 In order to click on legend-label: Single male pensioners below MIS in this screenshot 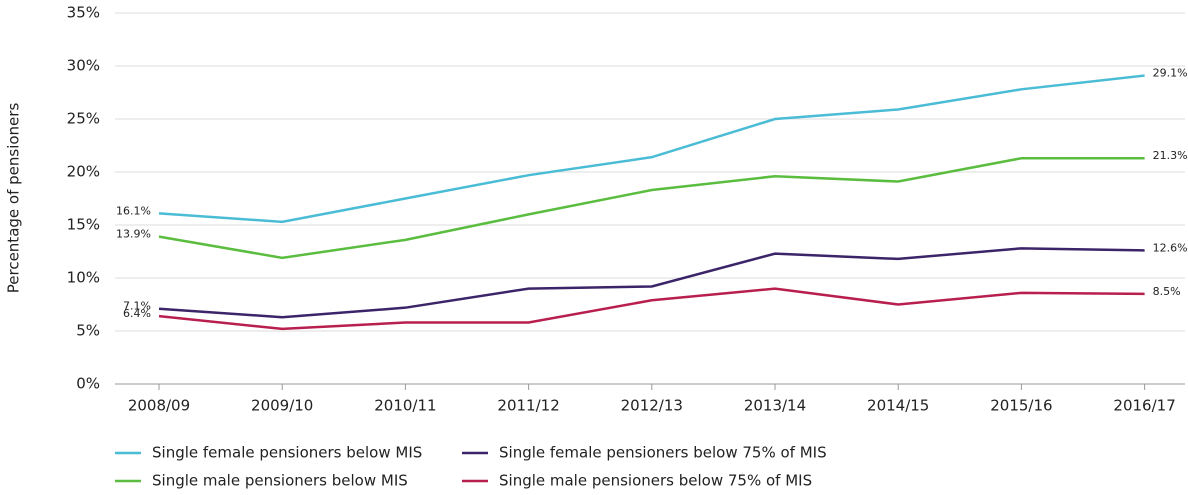, I will do `click(280, 481)`.